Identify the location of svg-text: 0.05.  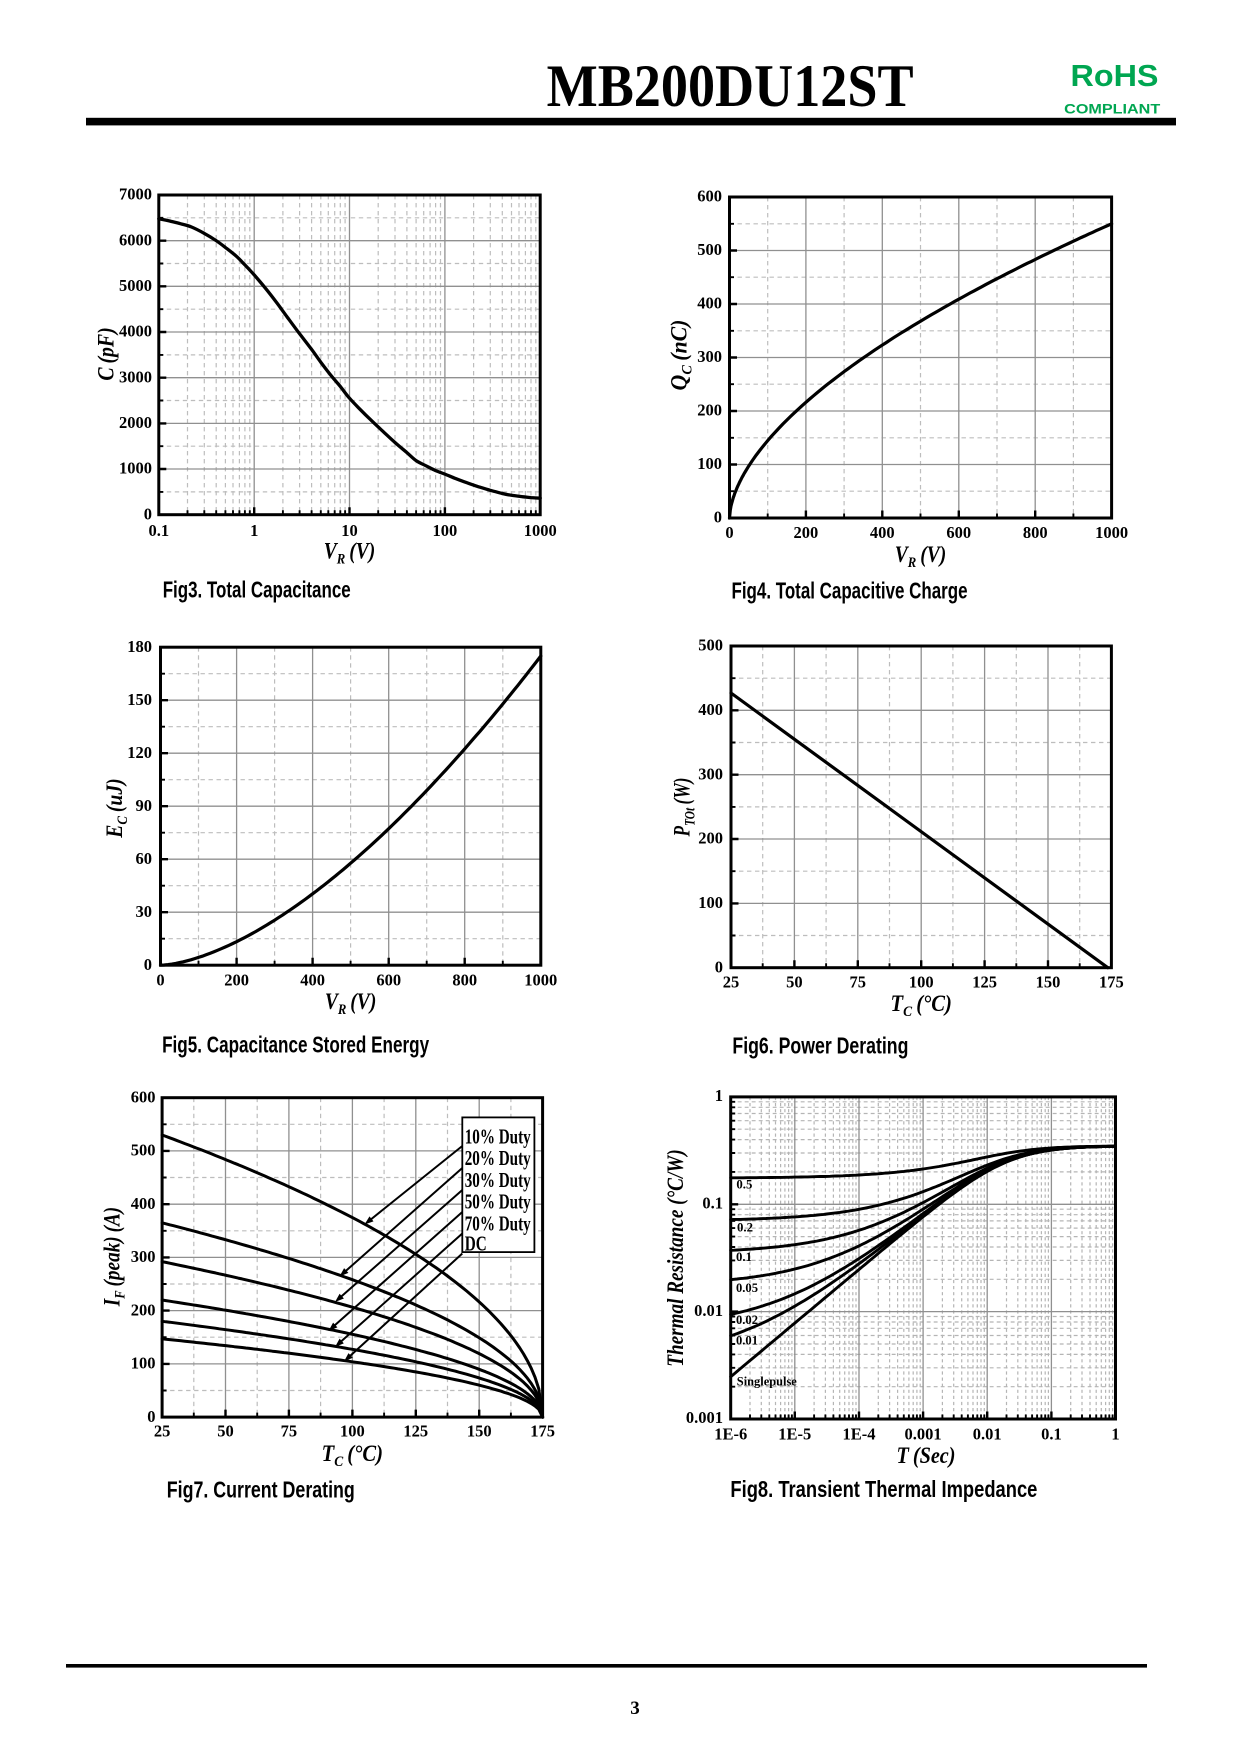
(747, 1288).